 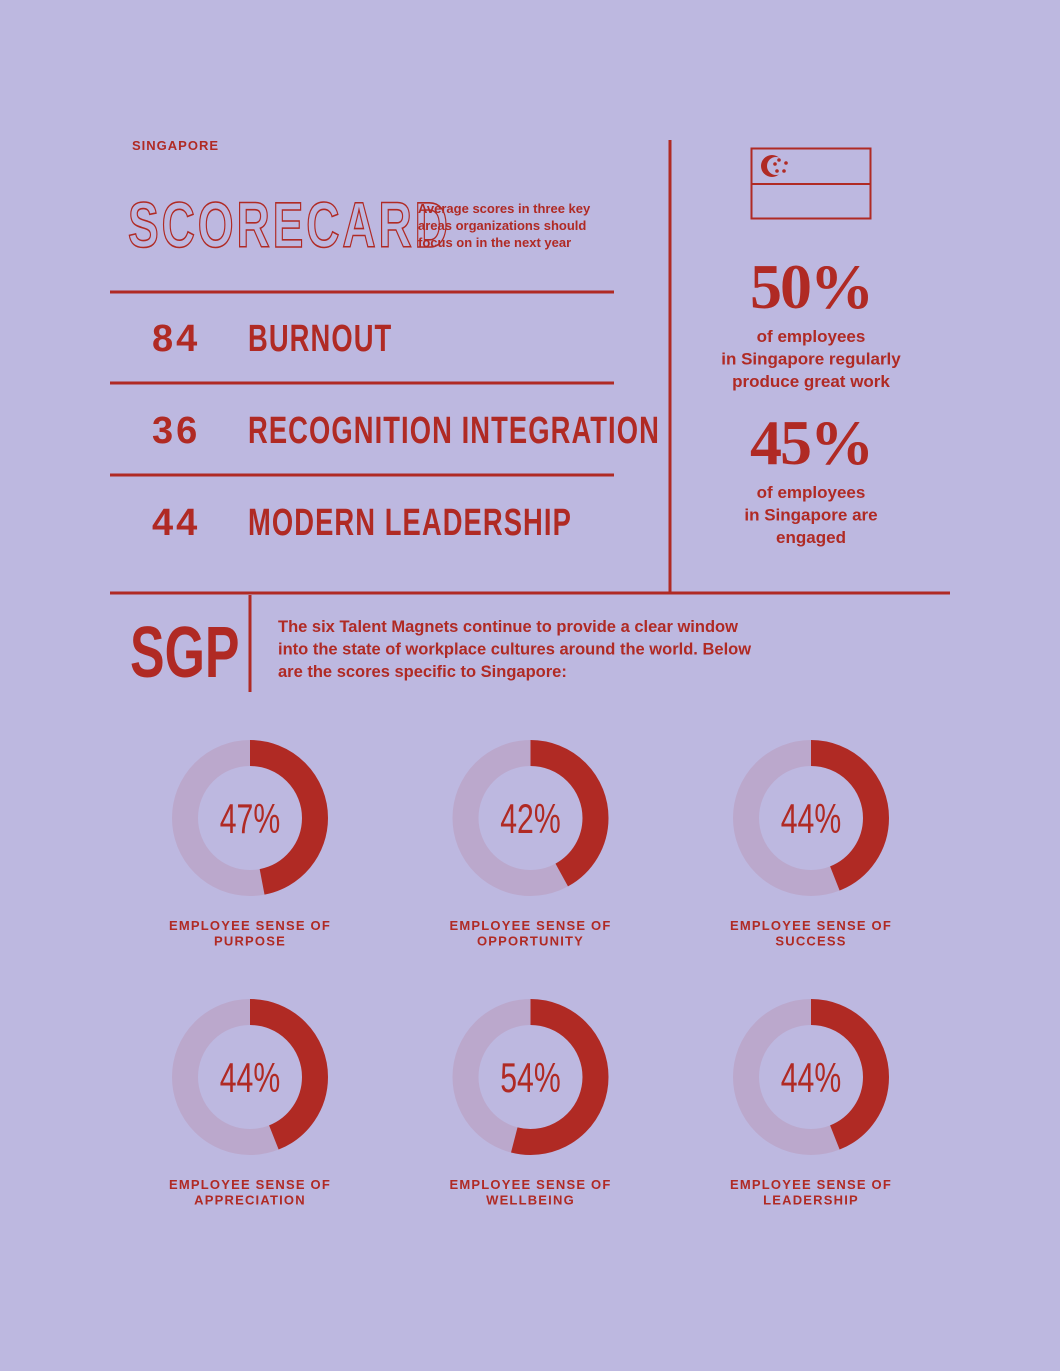 I want to click on score-label: BURNOUT, so click(x=320, y=339).